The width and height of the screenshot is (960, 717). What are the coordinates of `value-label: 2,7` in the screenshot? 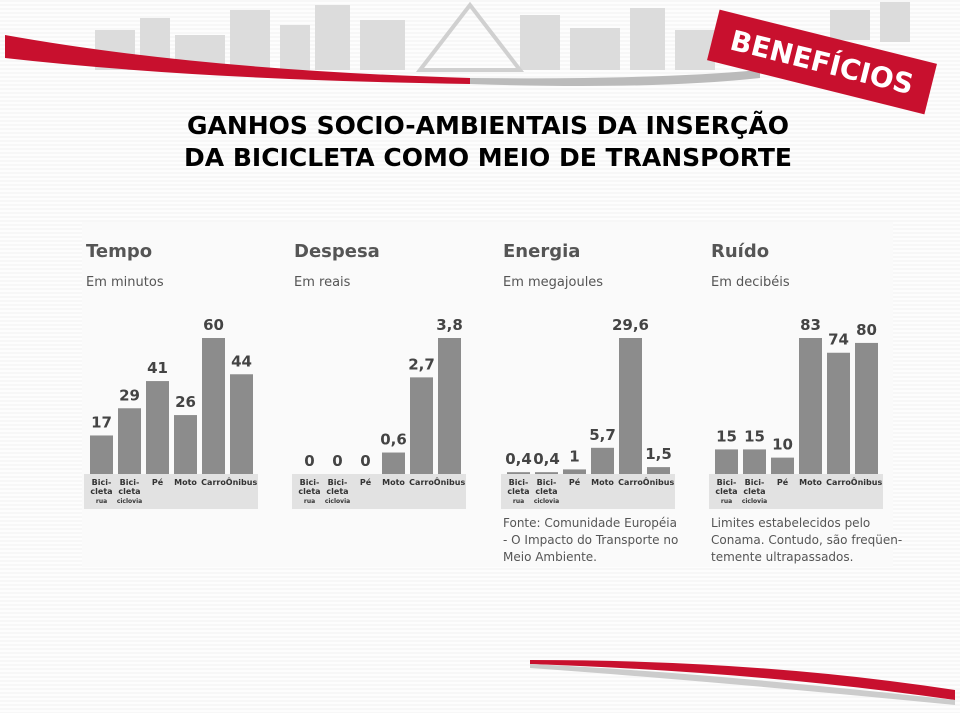 It's located at (421, 364).